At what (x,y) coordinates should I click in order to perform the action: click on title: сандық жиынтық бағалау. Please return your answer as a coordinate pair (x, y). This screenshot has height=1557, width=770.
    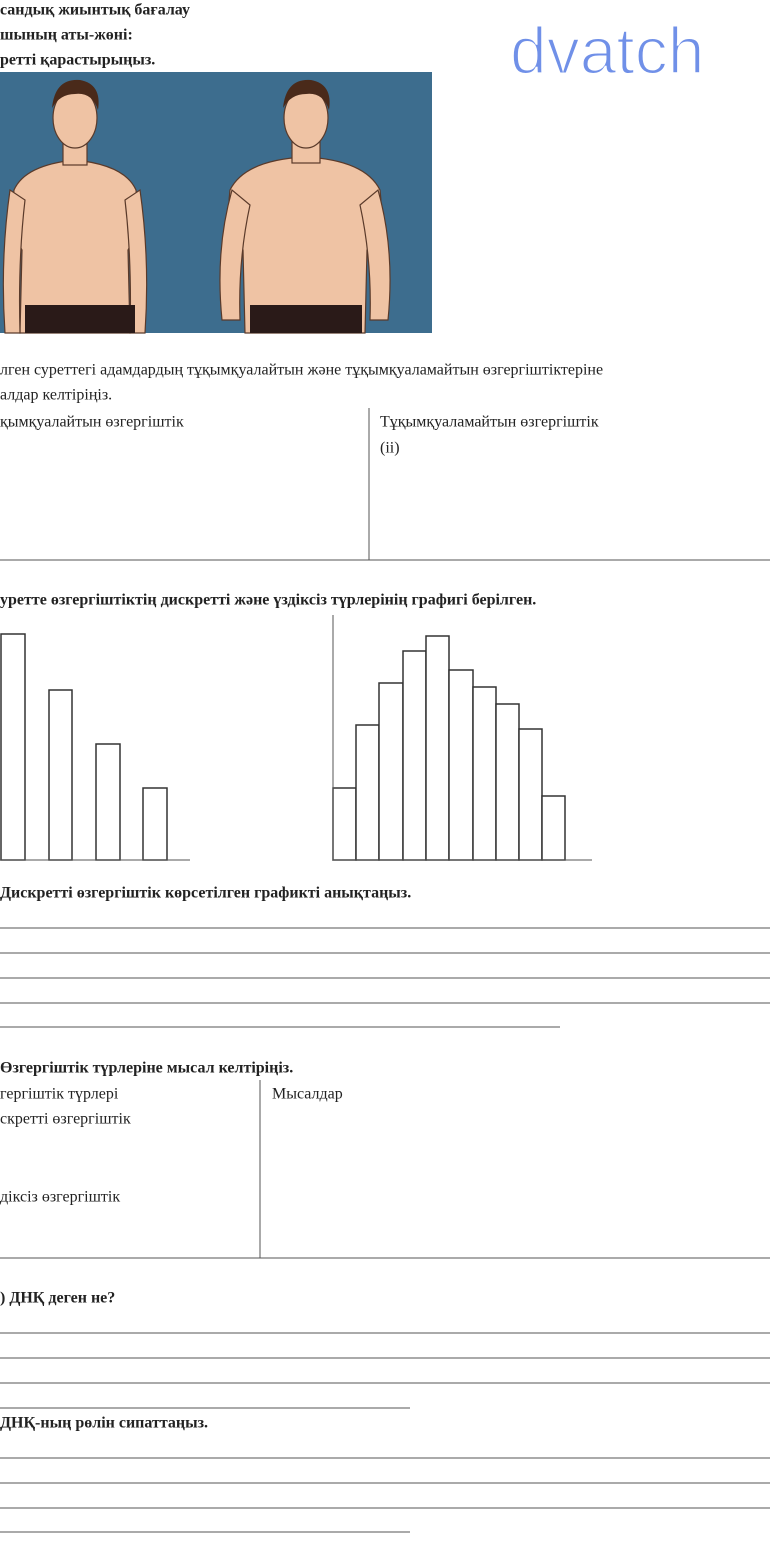
    Looking at the image, I should click on (95, 10).